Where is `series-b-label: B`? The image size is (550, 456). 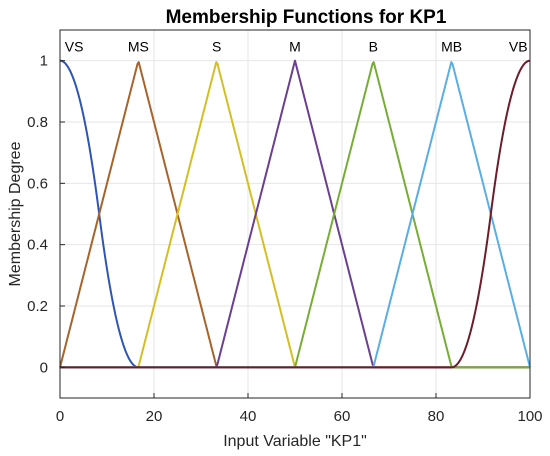
series-b-label: B is located at coordinates (373, 47).